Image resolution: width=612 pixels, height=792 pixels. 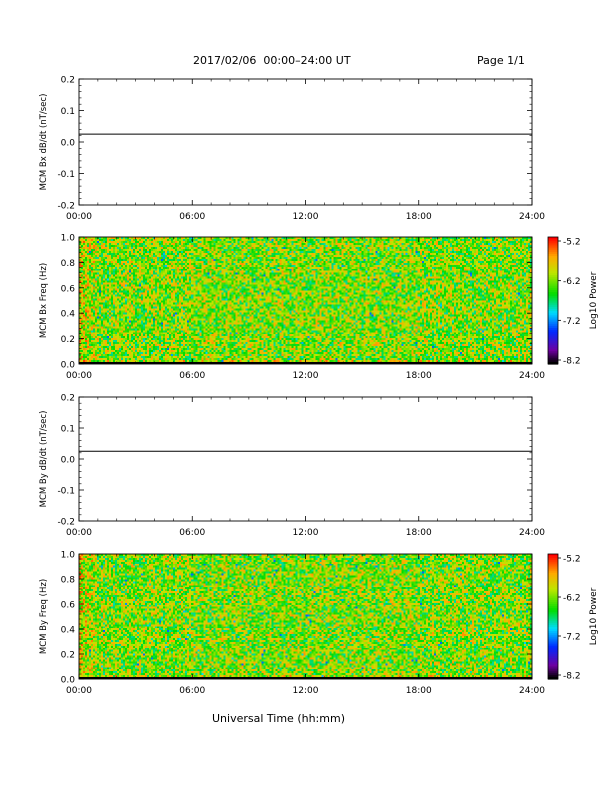 What do you see at coordinates (68, 606) in the screenshot?
I see `y-tick-label: 0.6` at bounding box center [68, 606].